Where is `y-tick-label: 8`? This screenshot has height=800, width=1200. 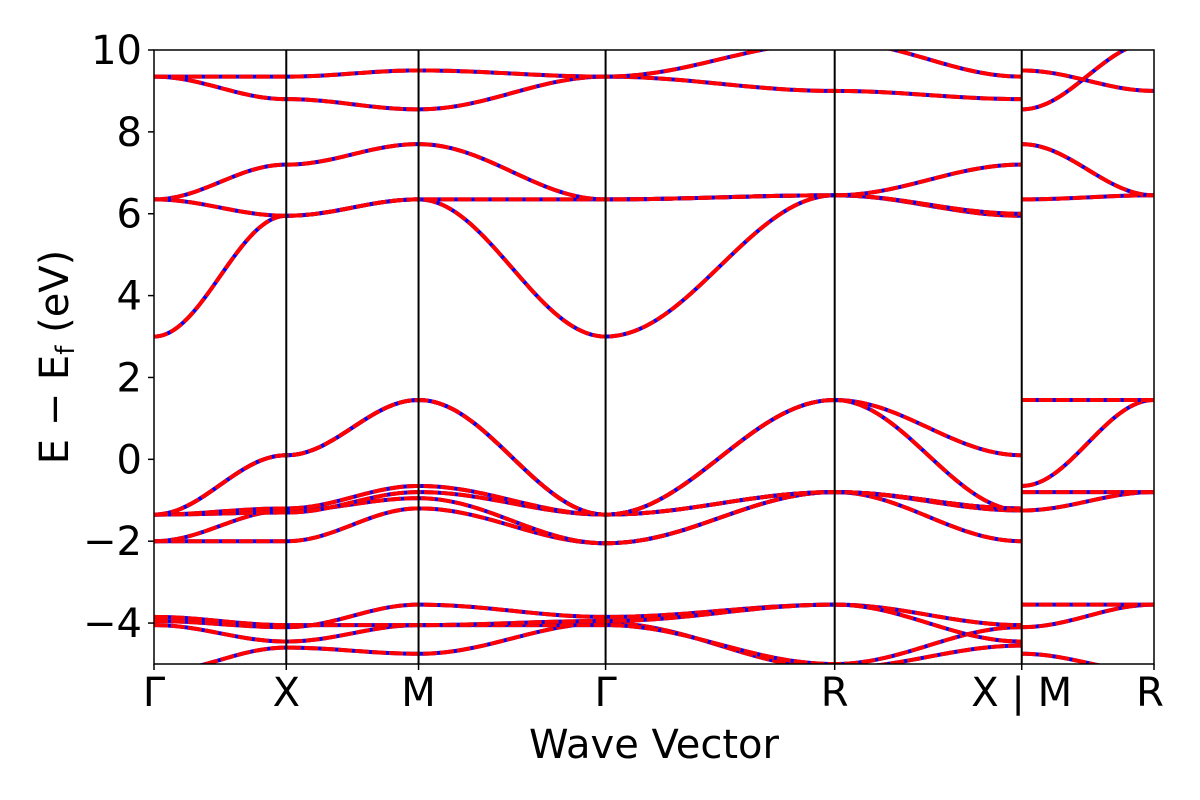 y-tick-label: 8 is located at coordinates (129, 133).